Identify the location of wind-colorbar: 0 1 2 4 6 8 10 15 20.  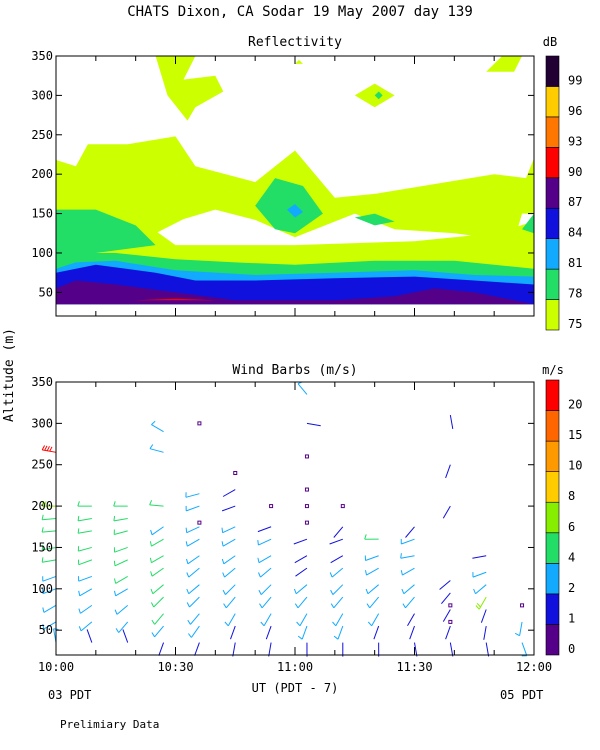
(563, 517).